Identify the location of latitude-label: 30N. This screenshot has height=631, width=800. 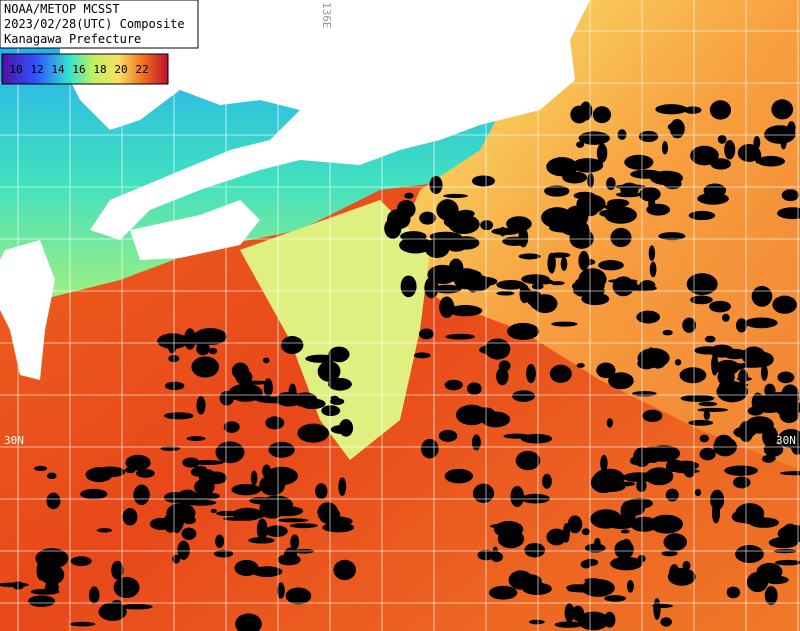
(14, 440).